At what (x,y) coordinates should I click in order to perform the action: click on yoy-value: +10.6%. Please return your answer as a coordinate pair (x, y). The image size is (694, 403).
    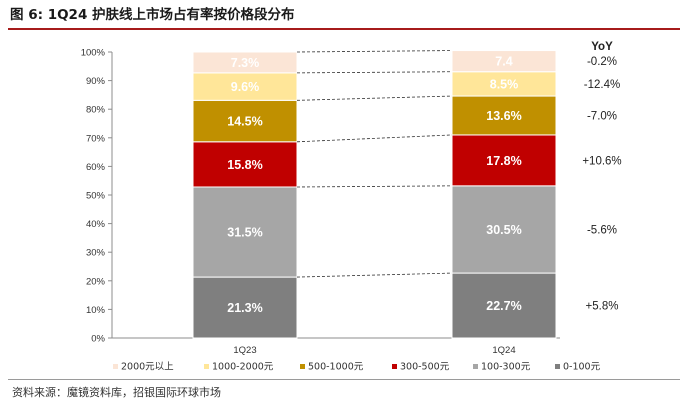
    Looking at the image, I should click on (601, 161).